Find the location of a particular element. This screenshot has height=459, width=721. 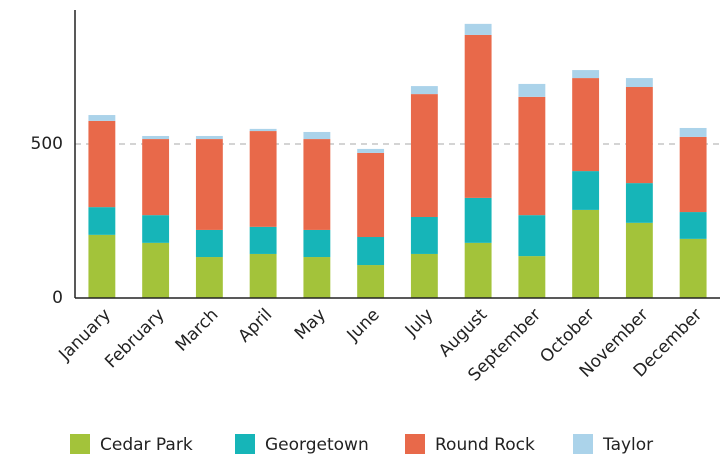

x-tick-label: March is located at coordinates (197, 330).